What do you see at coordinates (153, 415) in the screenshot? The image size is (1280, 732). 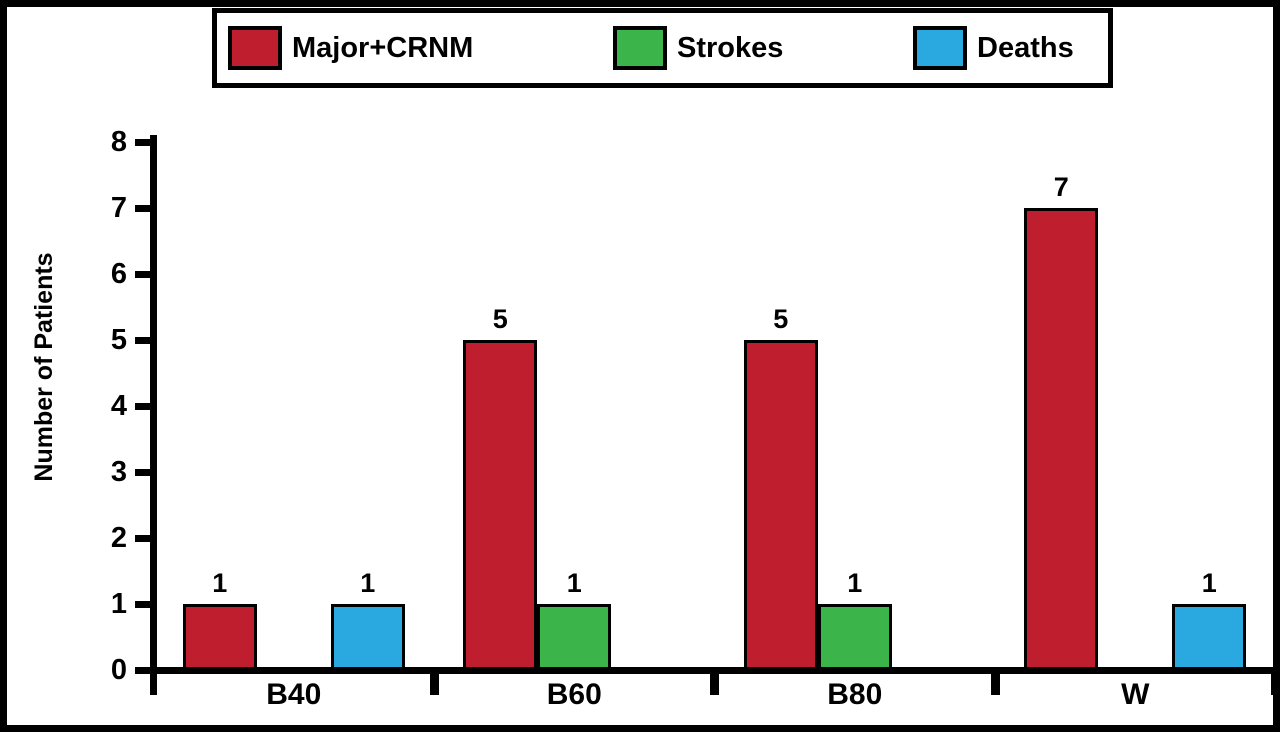 I see `y-axis-line` at bounding box center [153, 415].